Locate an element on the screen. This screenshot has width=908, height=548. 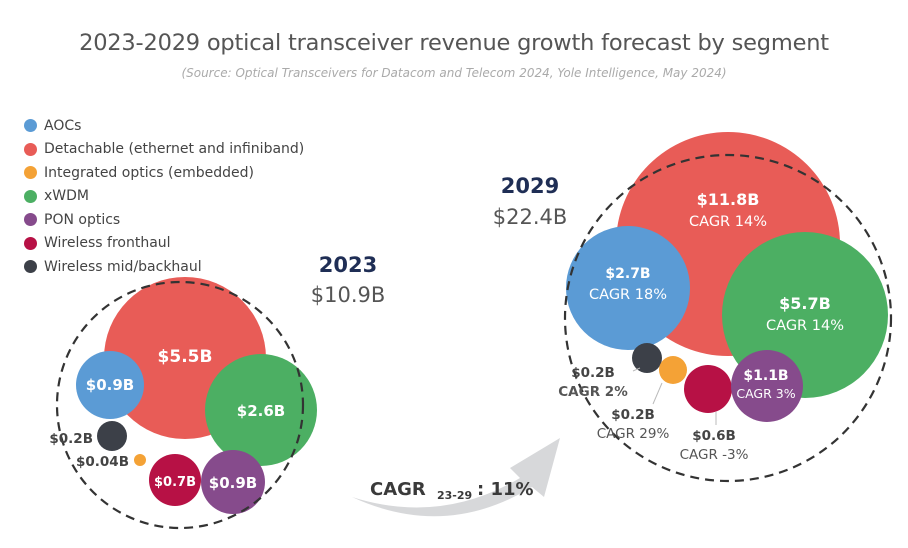
legend-item: xWDM is located at coordinates (164, 197).